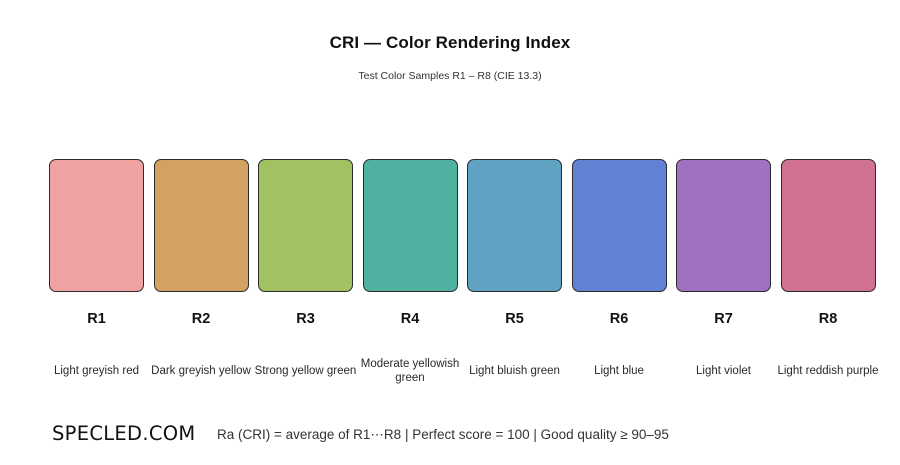 The width and height of the screenshot is (900, 465). Describe the element at coordinates (514, 319) in the screenshot. I see `sample-code-r5: R5` at that location.